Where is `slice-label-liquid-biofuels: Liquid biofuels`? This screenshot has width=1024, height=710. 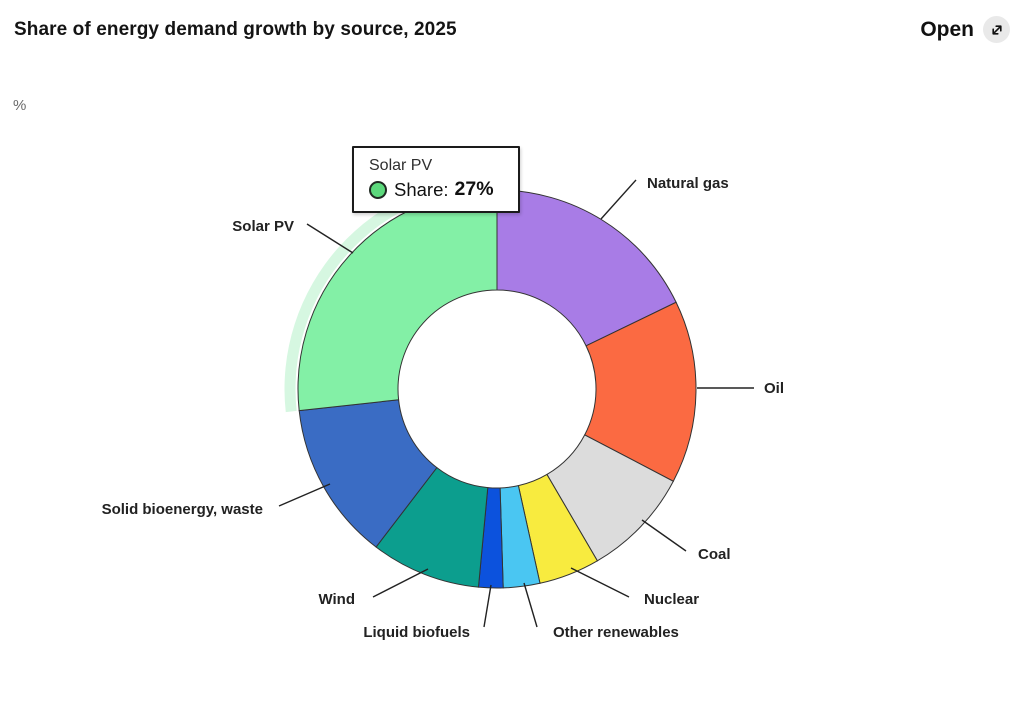 slice-label-liquid-biofuels: Liquid biofuels is located at coordinates (416, 632).